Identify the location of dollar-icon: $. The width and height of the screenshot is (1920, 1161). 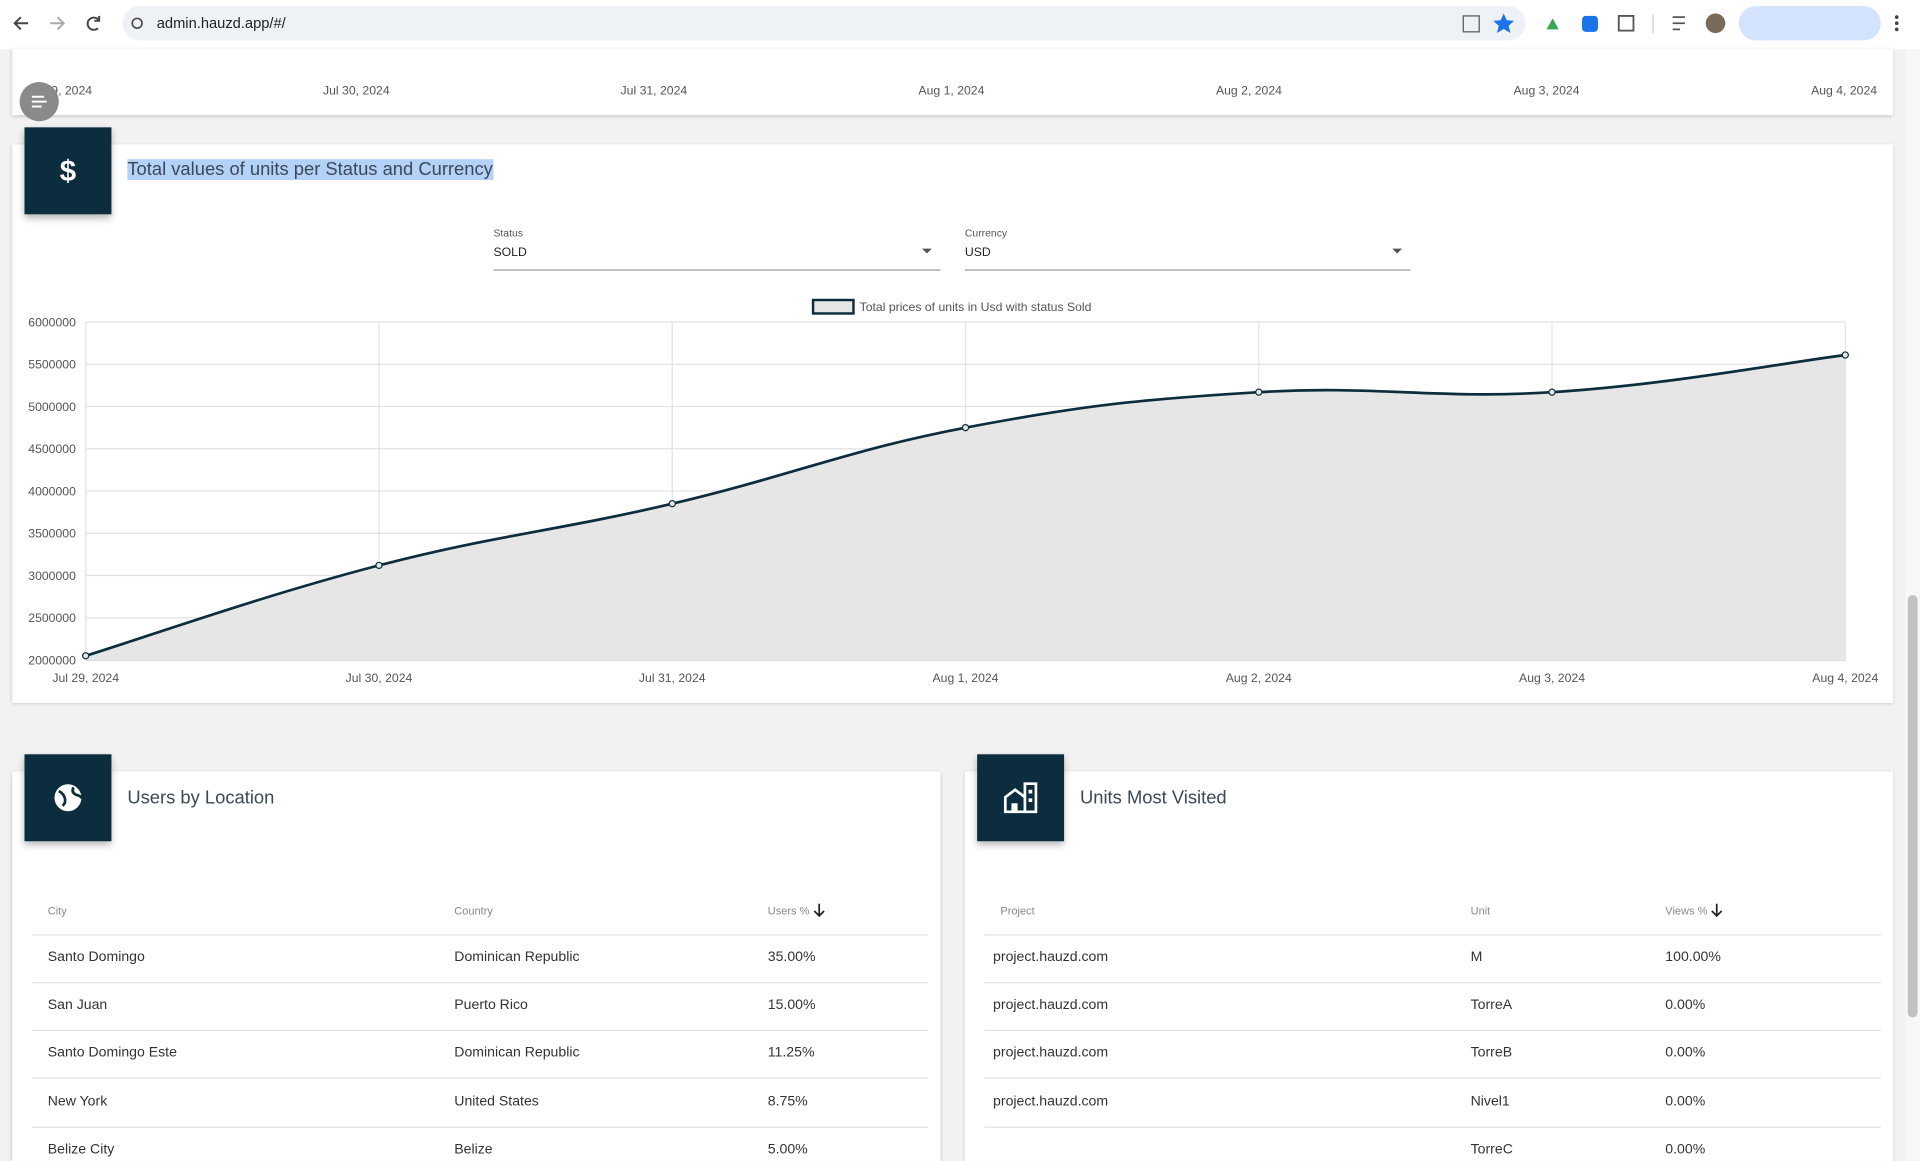
(68, 171).